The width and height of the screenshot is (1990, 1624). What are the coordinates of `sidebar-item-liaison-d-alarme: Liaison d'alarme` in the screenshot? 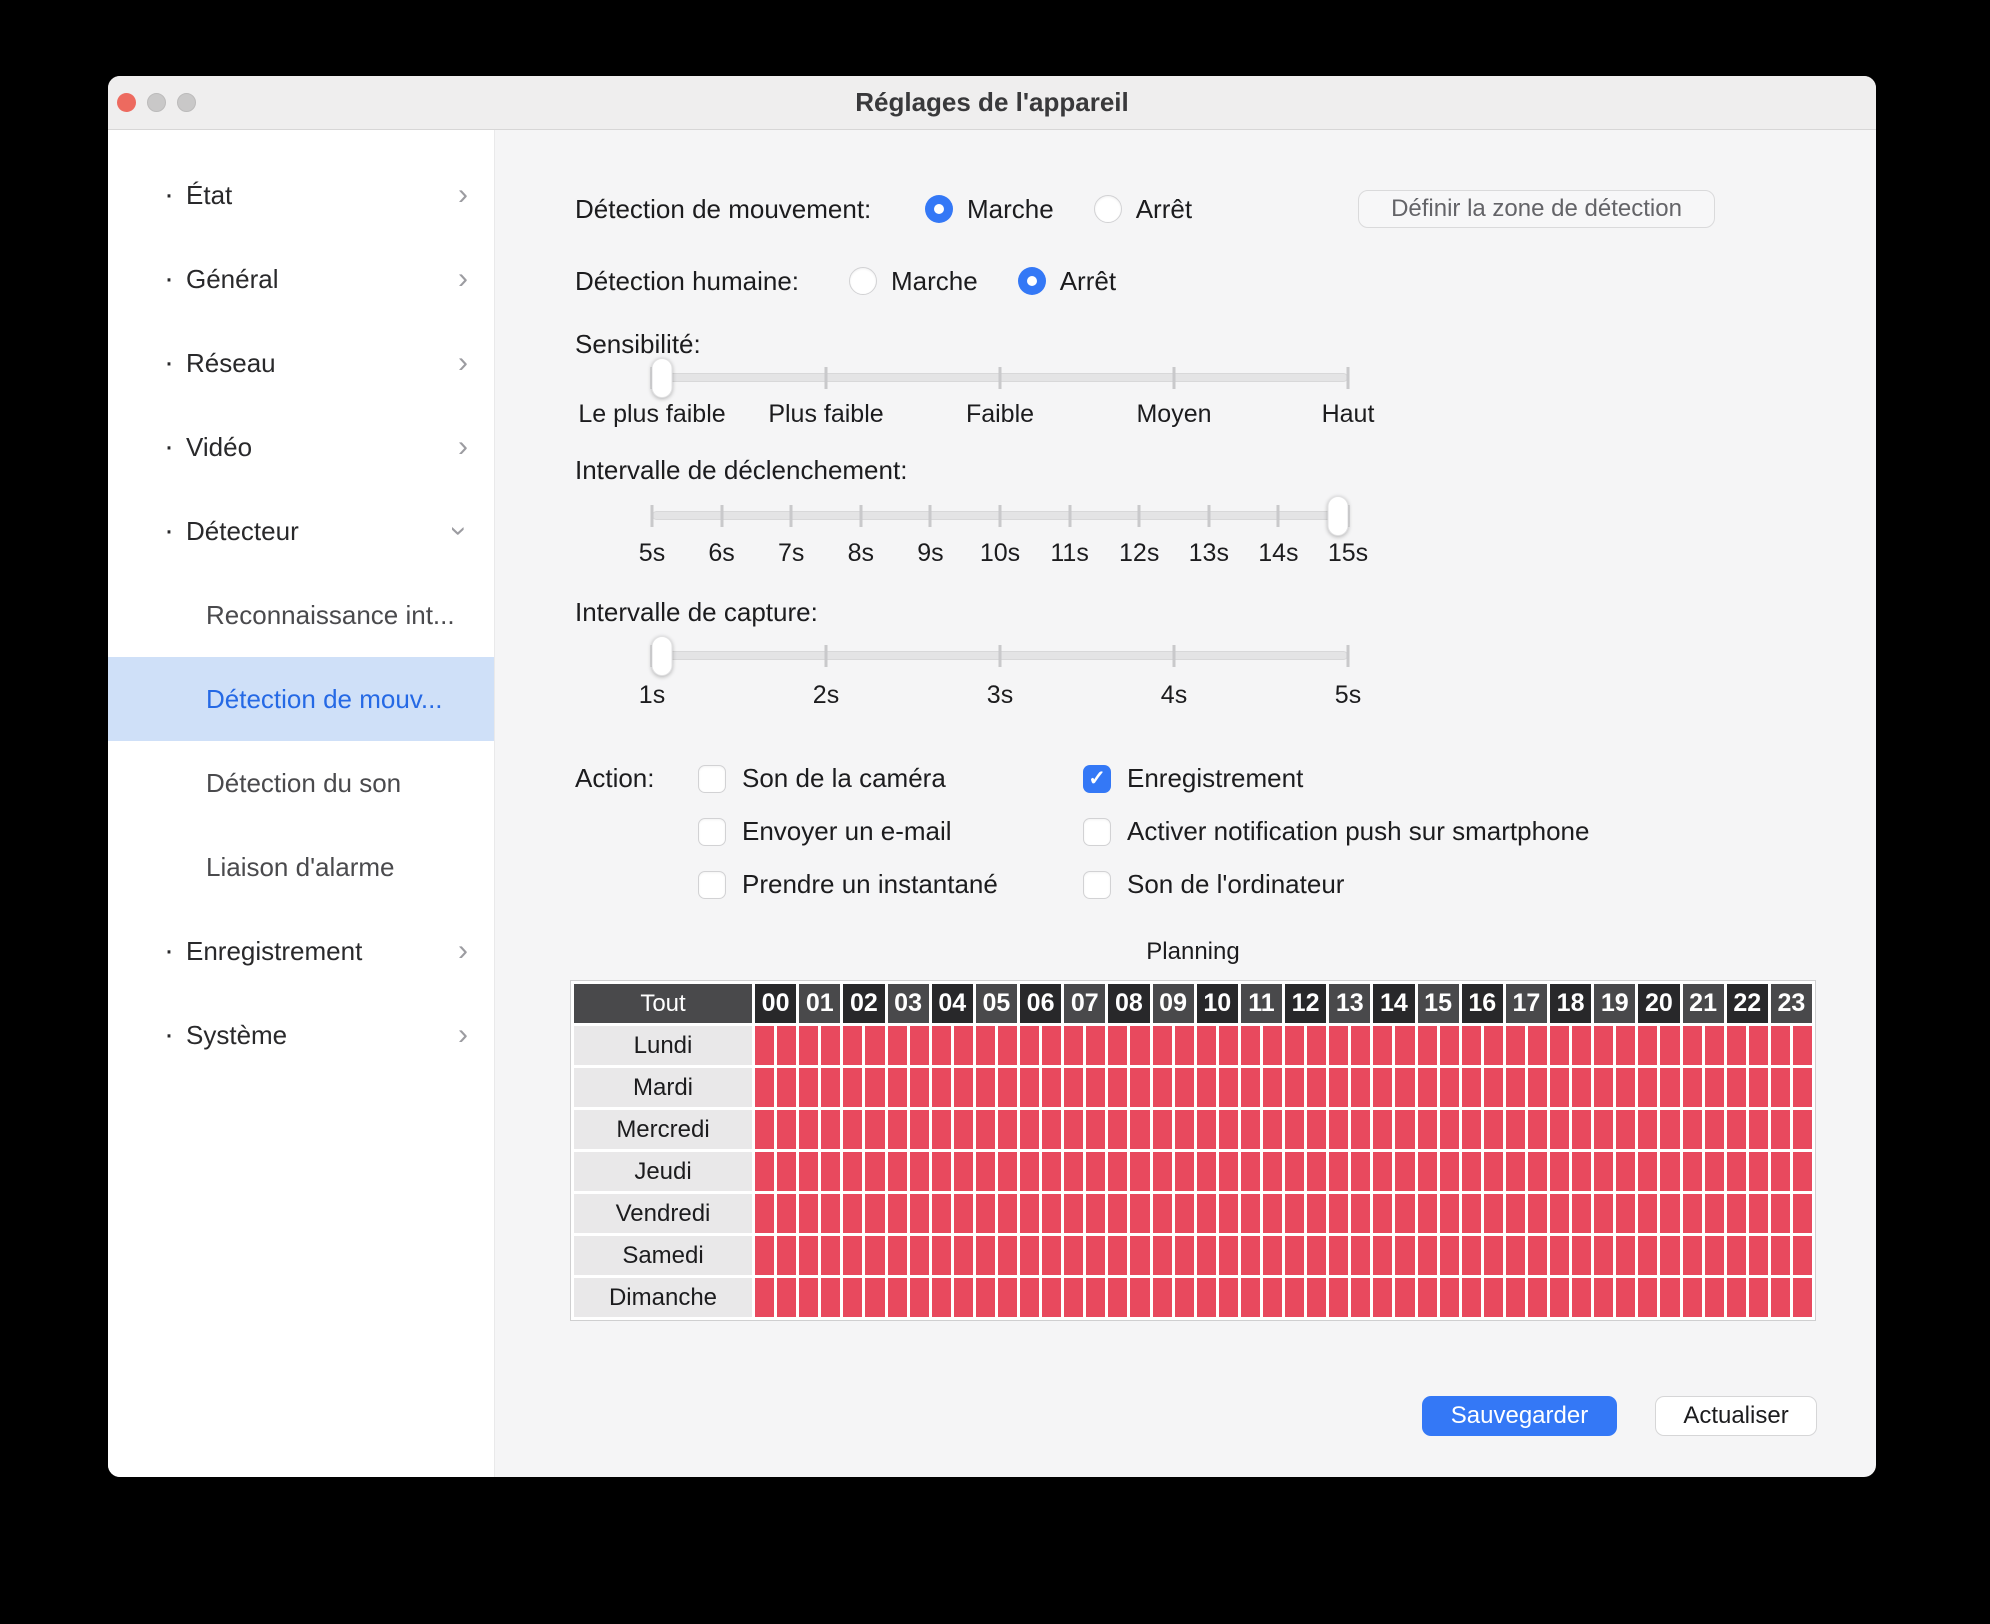 It's located at (301, 867).